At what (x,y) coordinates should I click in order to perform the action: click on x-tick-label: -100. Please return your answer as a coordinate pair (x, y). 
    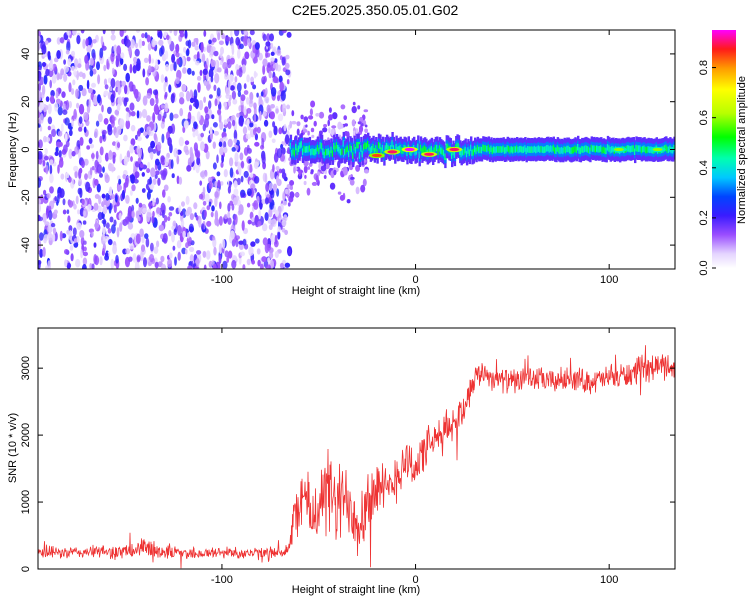
    Looking at the image, I should click on (222, 580).